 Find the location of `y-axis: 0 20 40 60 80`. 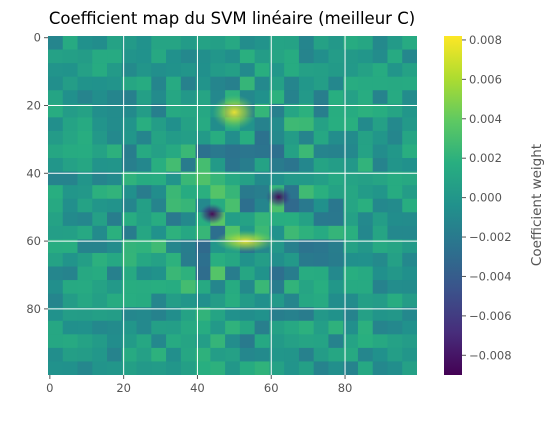

y-axis: 0 20 40 60 80 is located at coordinates (37, 173).